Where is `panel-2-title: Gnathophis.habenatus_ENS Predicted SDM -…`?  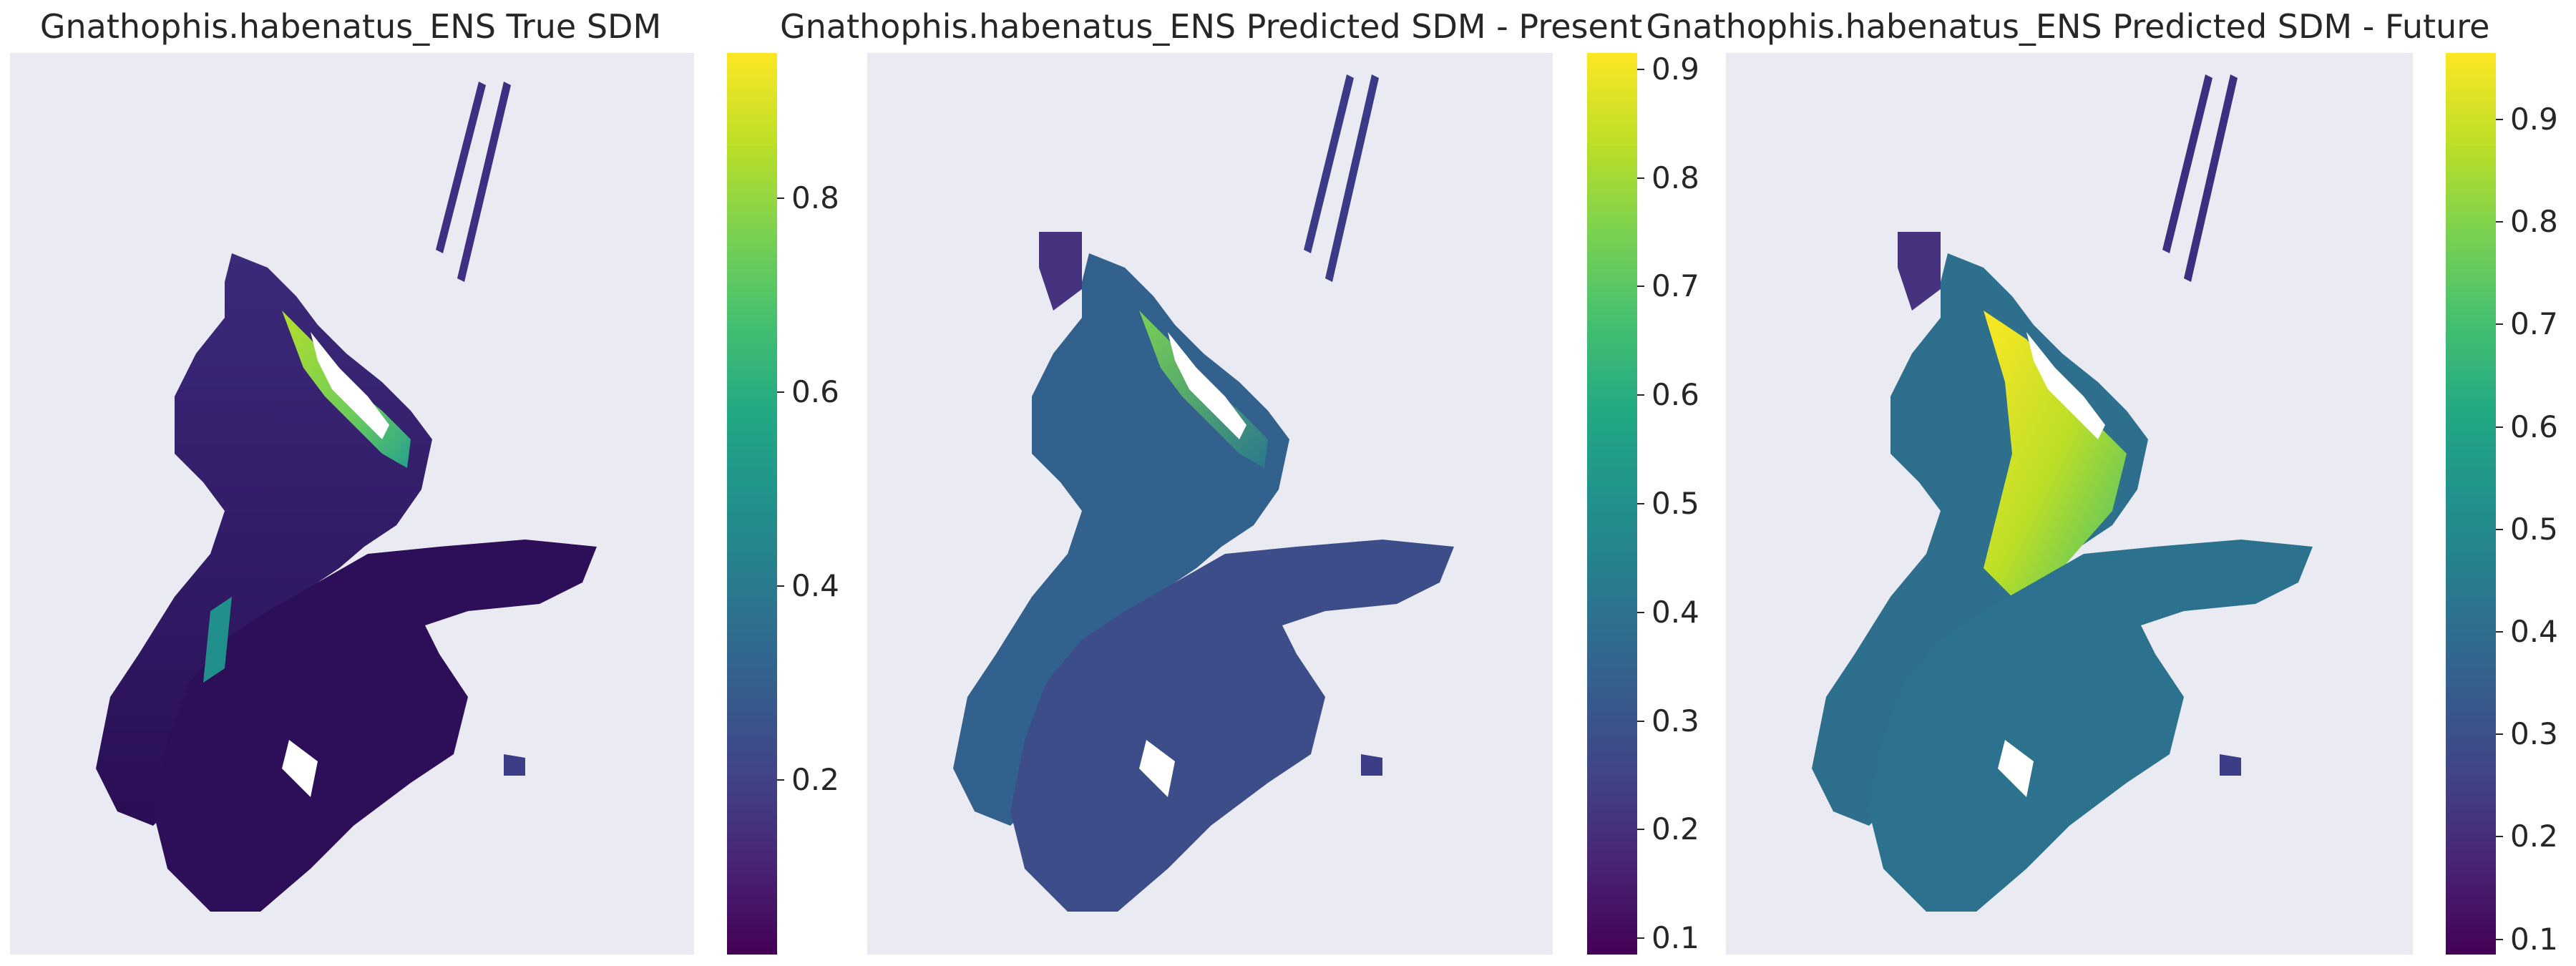 panel-2-title: Gnathophis.habenatus_ENS Predicted SDM -… is located at coordinates (1211, 26).